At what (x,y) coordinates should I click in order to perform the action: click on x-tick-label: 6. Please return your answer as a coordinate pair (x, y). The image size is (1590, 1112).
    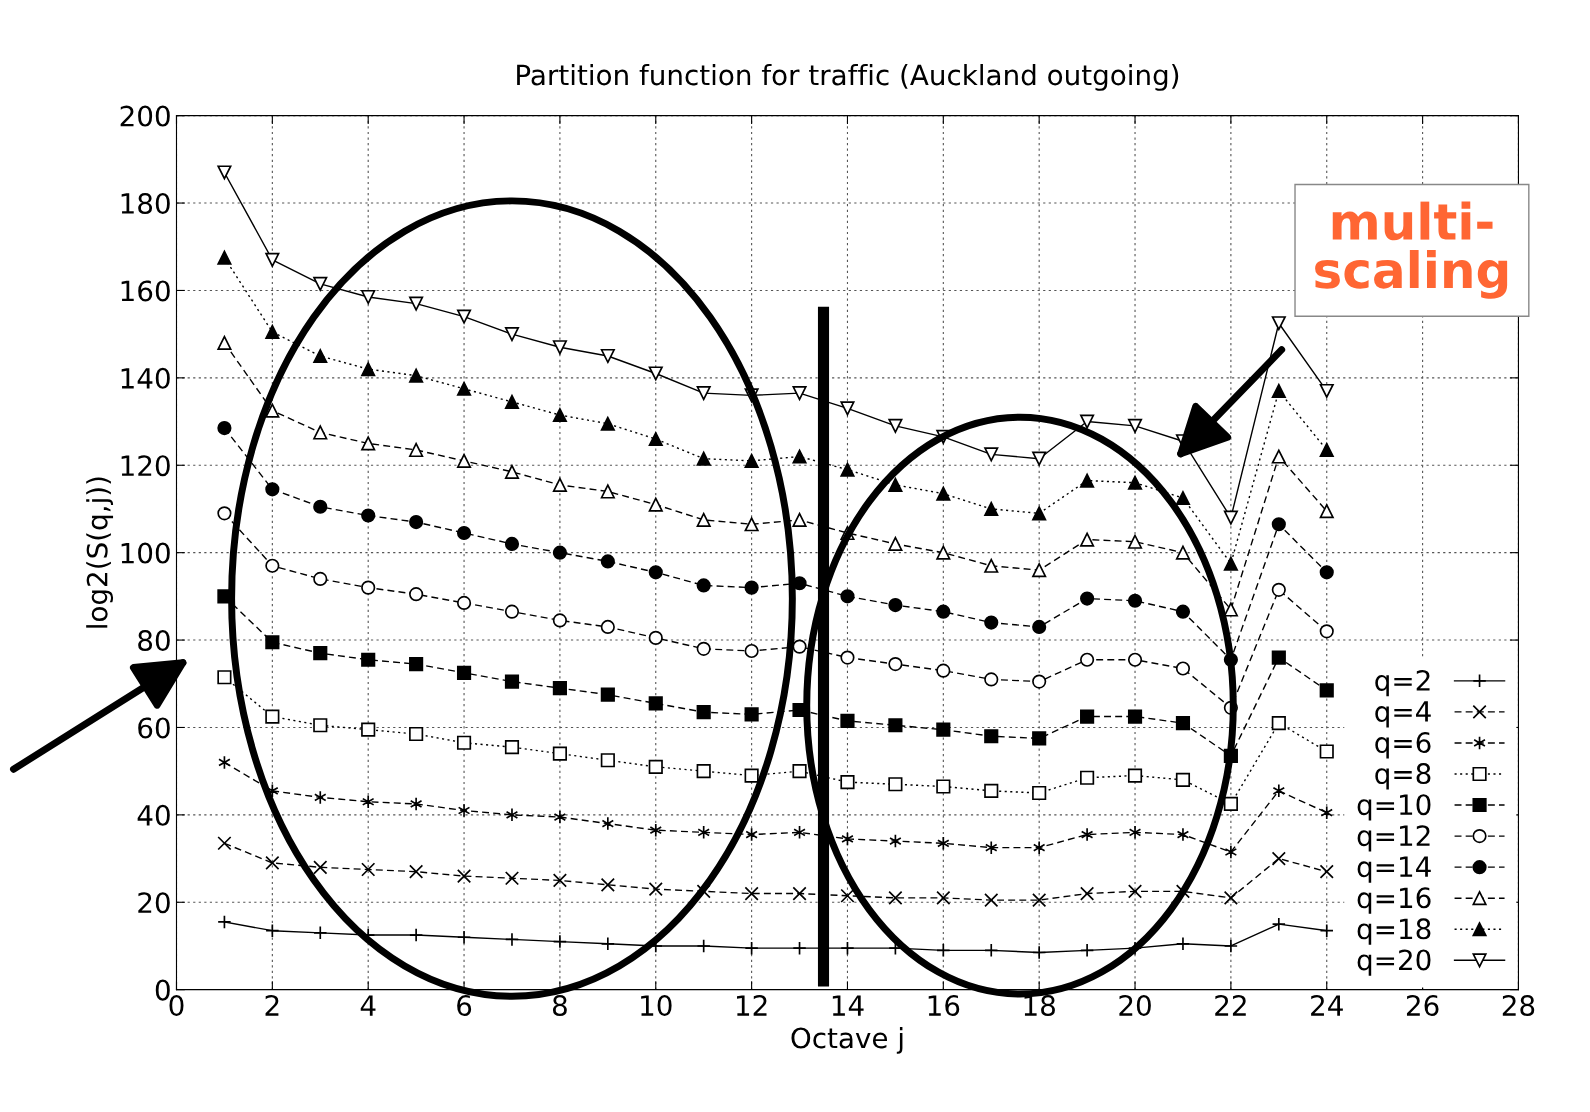
    Looking at the image, I should click on (464, 1006).